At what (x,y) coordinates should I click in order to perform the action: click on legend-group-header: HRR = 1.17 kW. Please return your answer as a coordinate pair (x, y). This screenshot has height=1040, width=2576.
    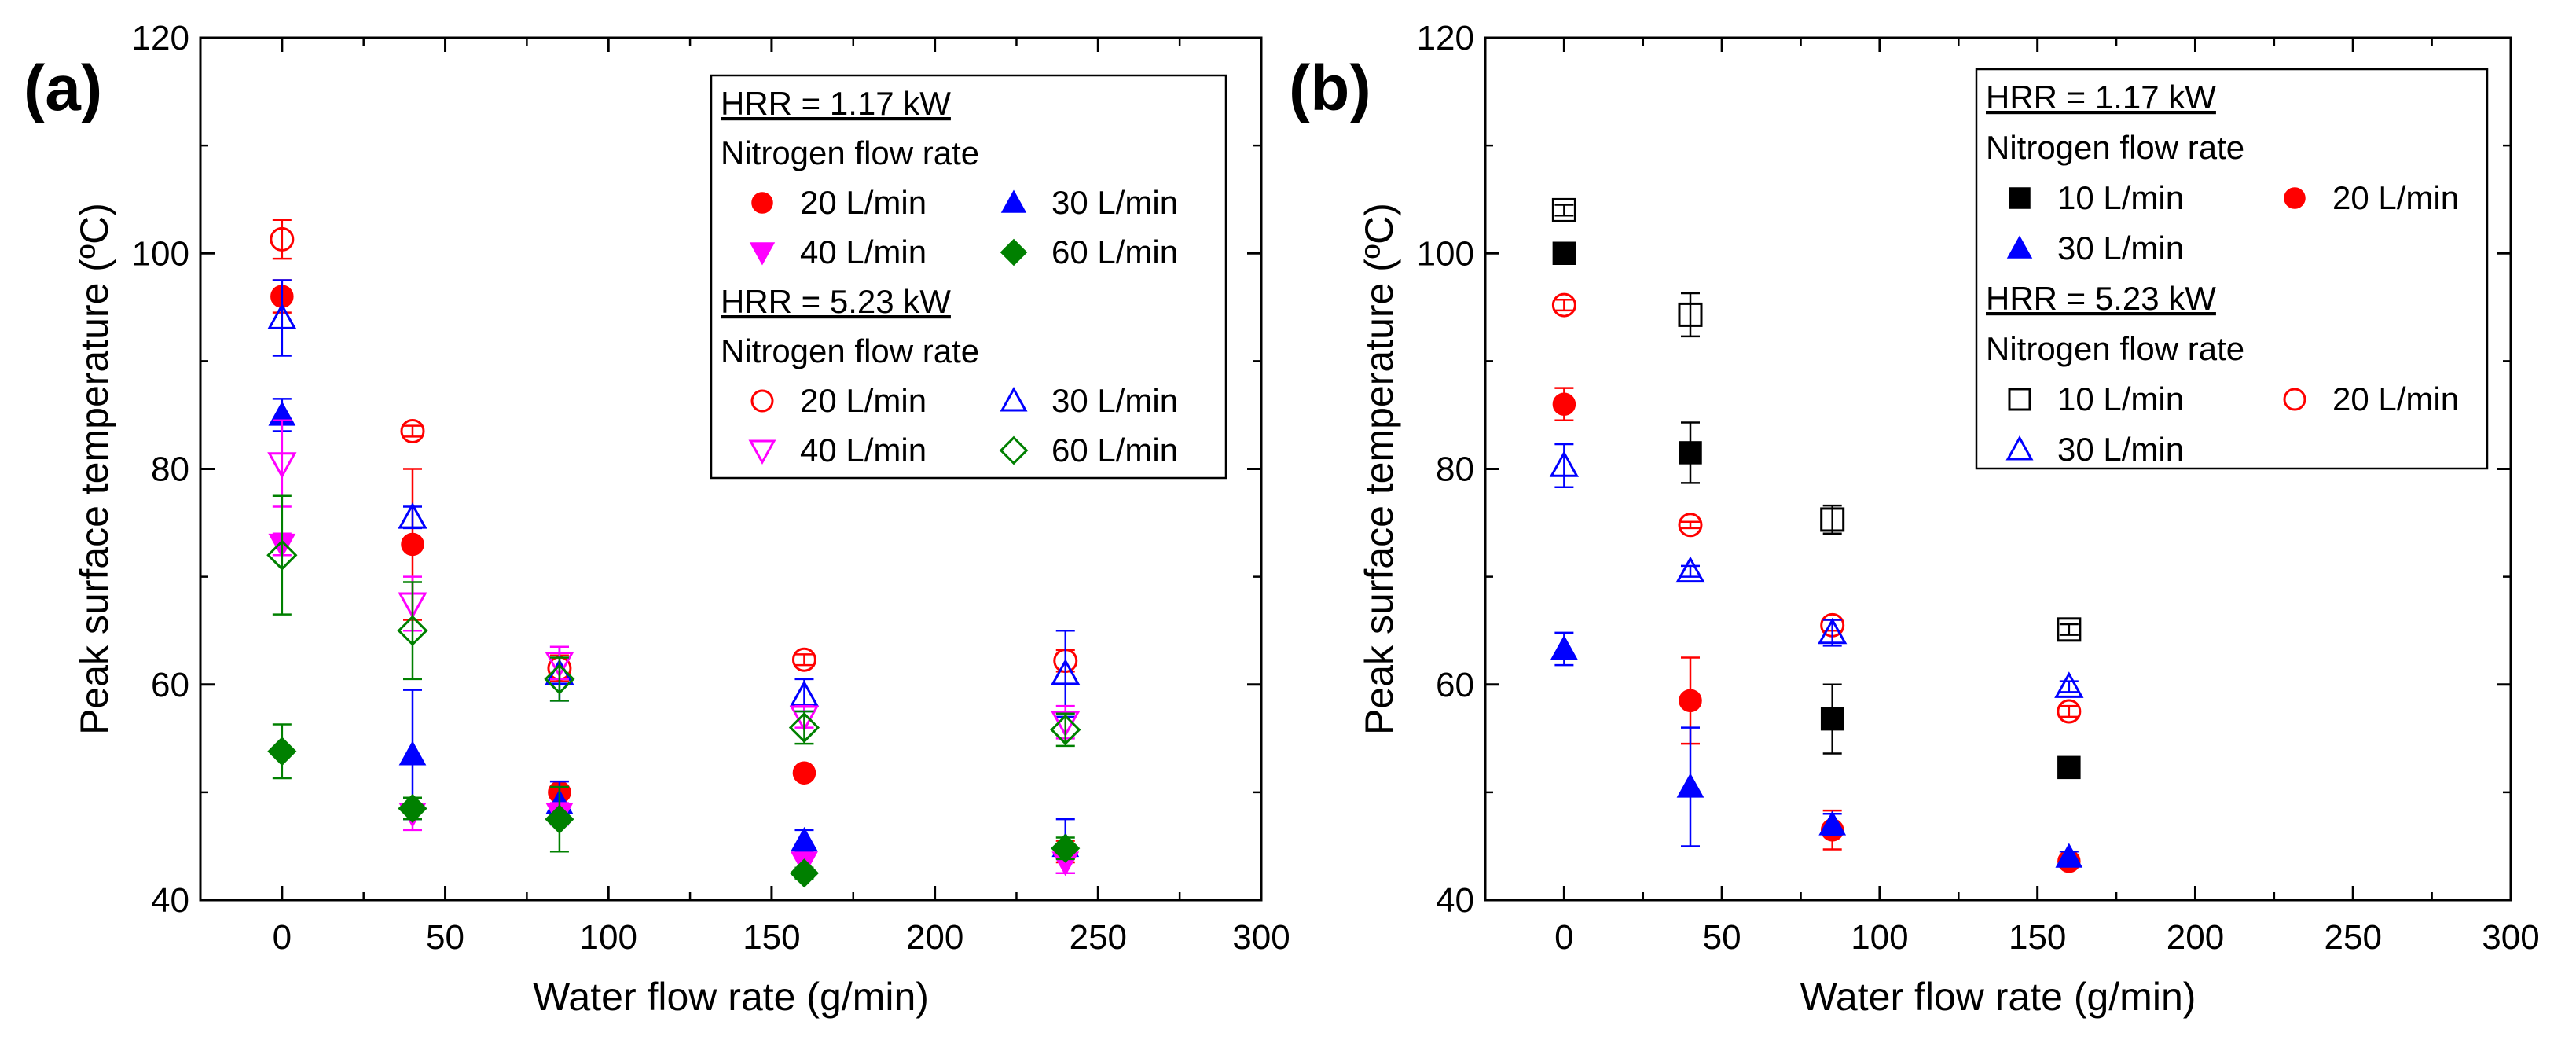
    Looking at the image, I should click on (836, 103).